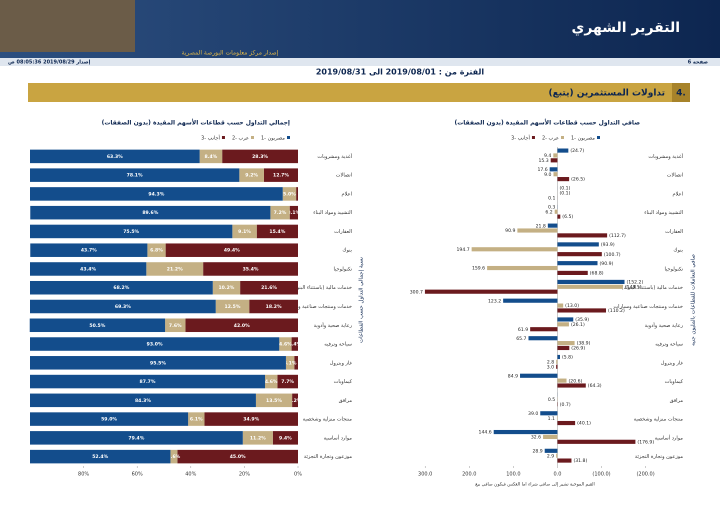 This screenshot has width=720, height=509. Describe the element at coordinates (675, 176) in the screenshot. I see `category-label: اتصالات` at that location.